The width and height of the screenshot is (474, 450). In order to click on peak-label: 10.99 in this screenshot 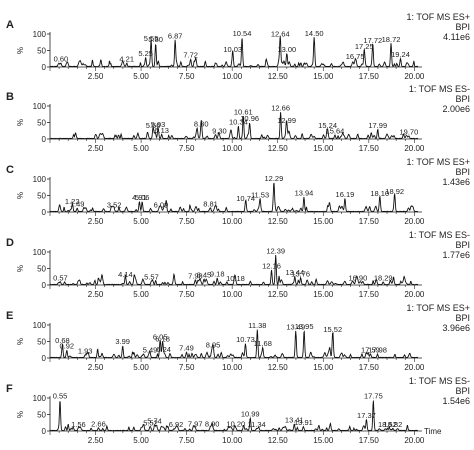, I will do `click(250, 413)`.